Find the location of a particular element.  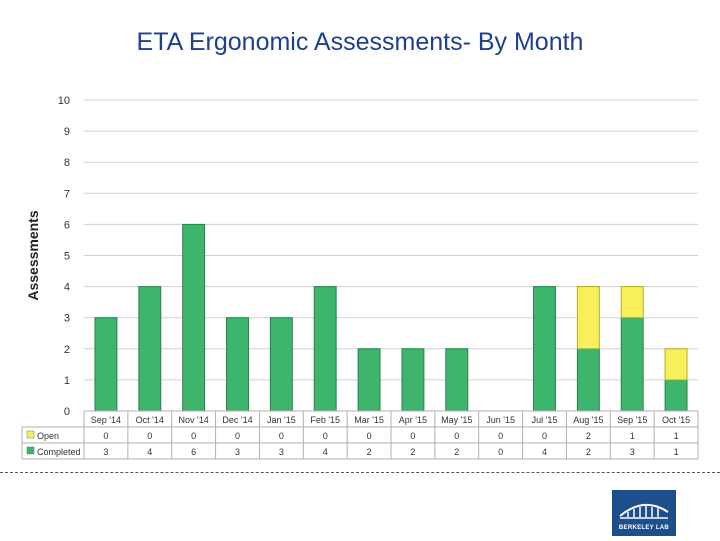

y-tick-label: 6 is located at coordinates (67, 225).